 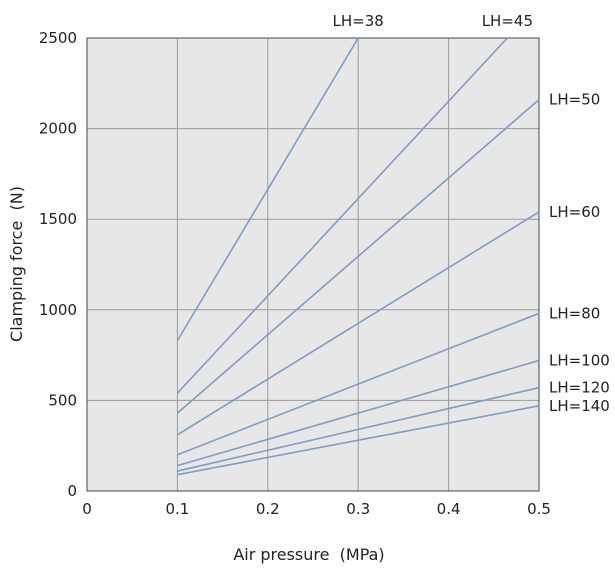 What do you see at coordinates (72, 491) in the screenshot?
I see `y-tick-label: 0` at bounding box center [72, 491].